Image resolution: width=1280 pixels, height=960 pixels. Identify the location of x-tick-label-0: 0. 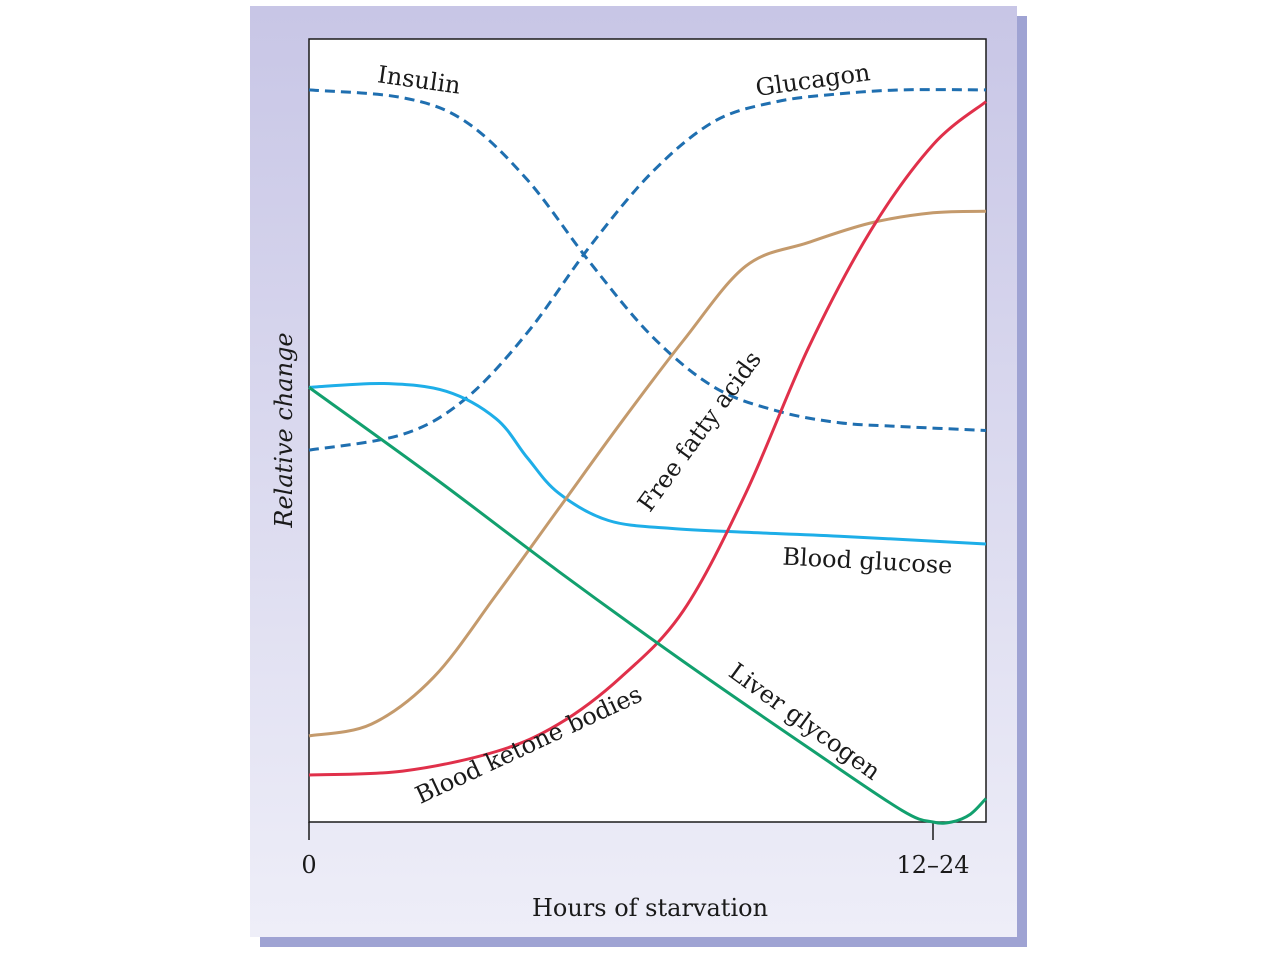
(308, 865).